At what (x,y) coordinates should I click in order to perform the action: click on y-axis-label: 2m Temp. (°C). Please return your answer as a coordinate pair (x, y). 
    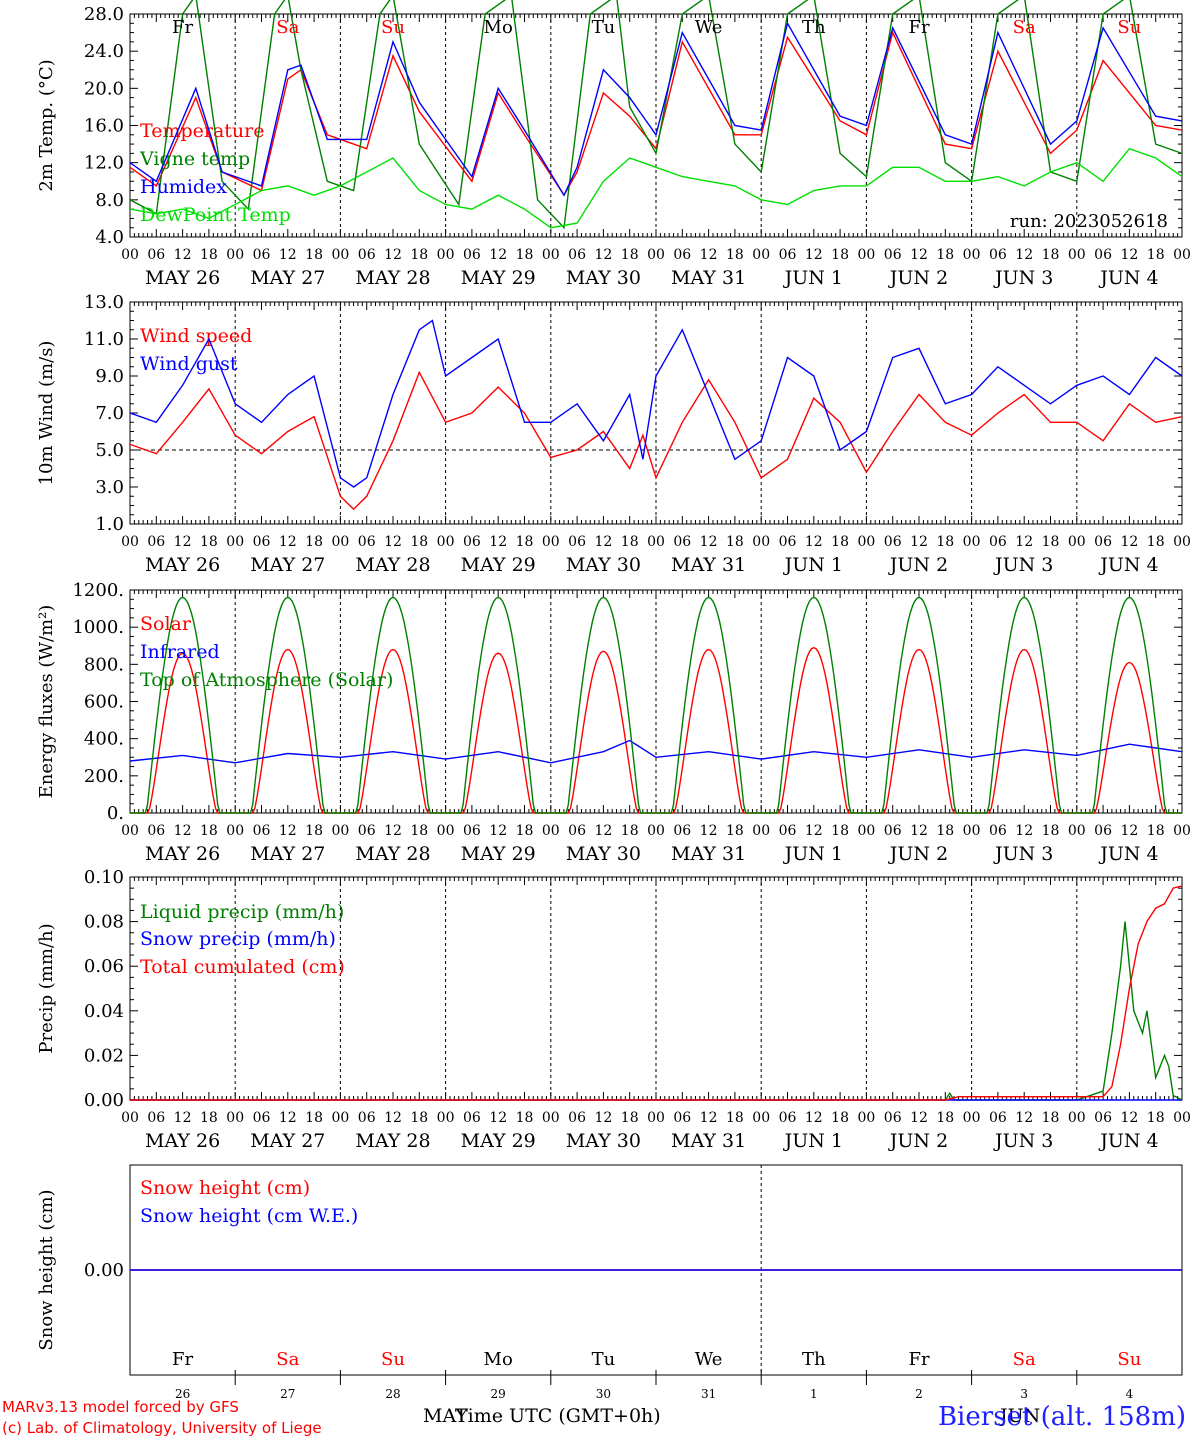
    Looking at the image, I should click on (46, 125).